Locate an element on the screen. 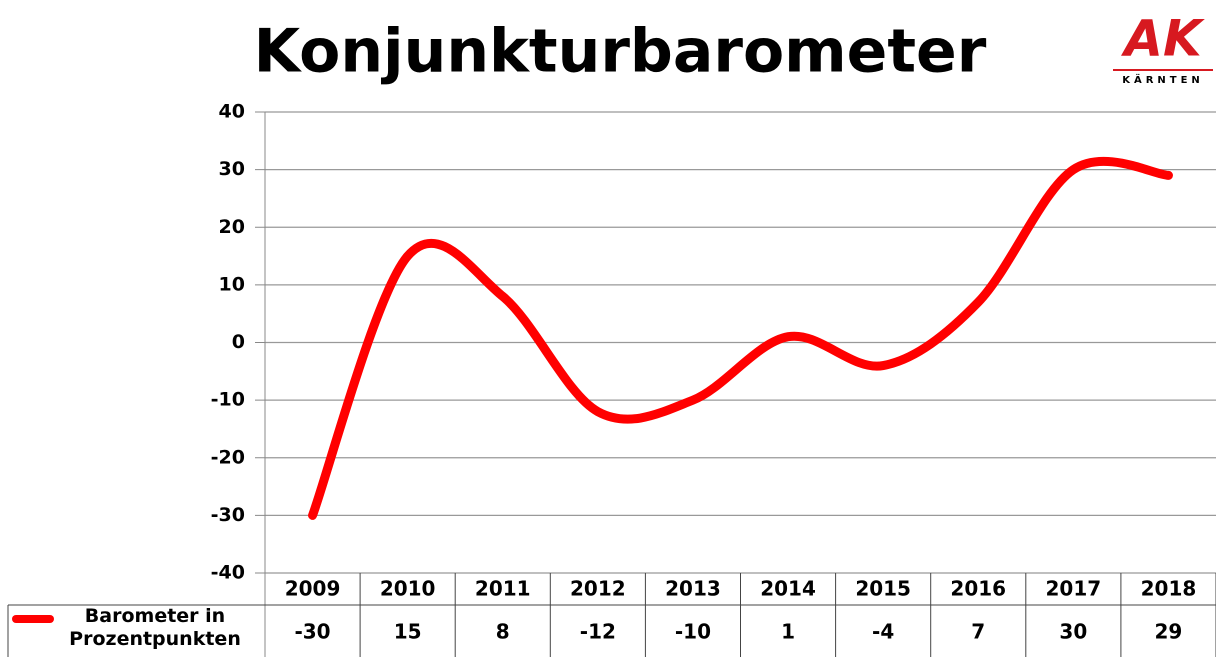 This screenshot has width=1216, height=657. y-tick-label: -40 is located at coordinates (228, 573).